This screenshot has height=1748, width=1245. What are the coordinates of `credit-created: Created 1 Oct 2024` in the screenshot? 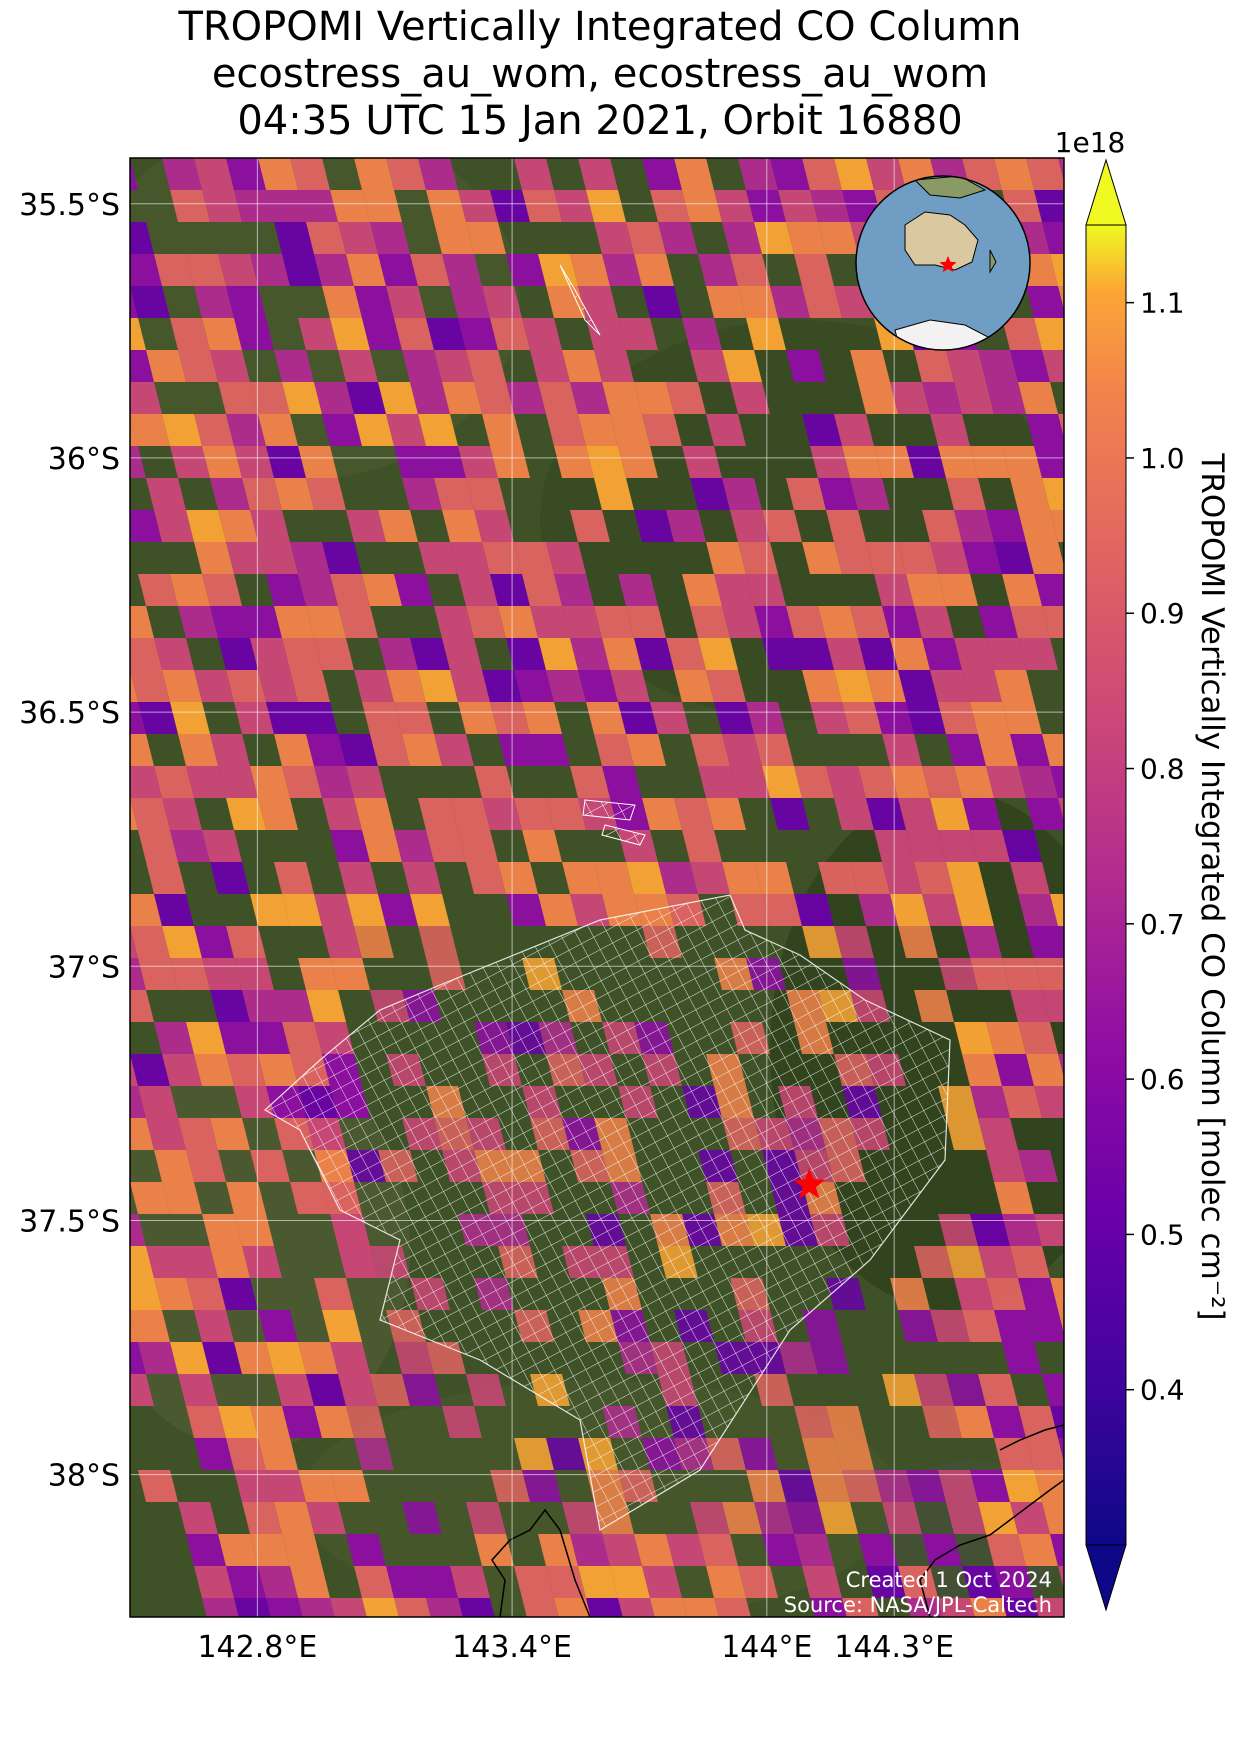 It's located at (949, 1580).